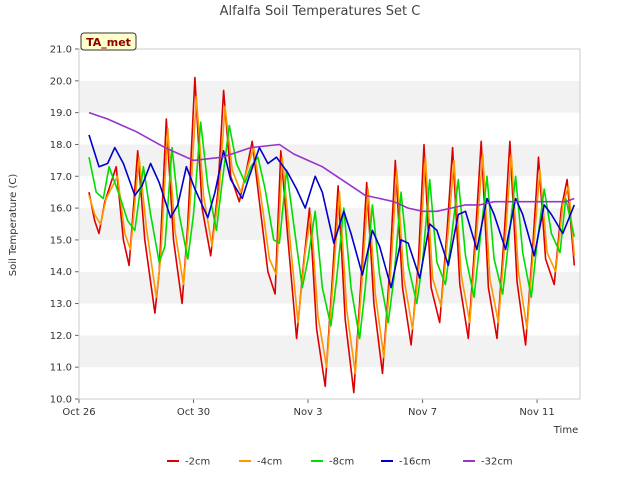 Image resolution: width=640 pixels, height=480 pixels. I want to click on x-tick-label: Nov 11, so click(536, 412).